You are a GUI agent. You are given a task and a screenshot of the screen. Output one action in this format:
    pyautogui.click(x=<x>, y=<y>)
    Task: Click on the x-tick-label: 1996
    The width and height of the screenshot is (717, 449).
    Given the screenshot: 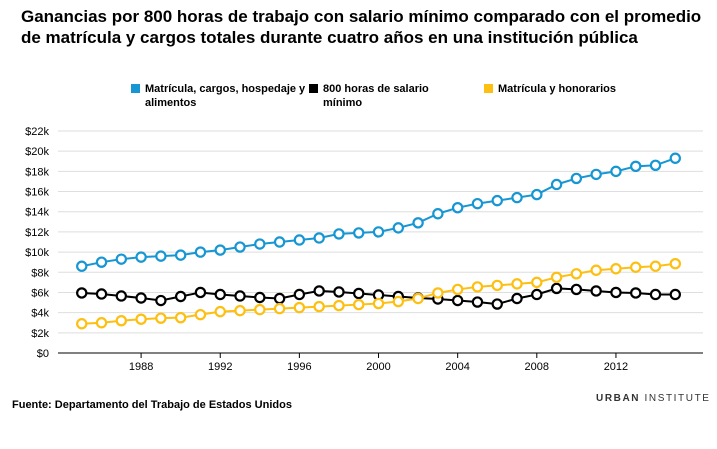 What is the action you would take?
    pyautogui.click(x=299, y=367)
    